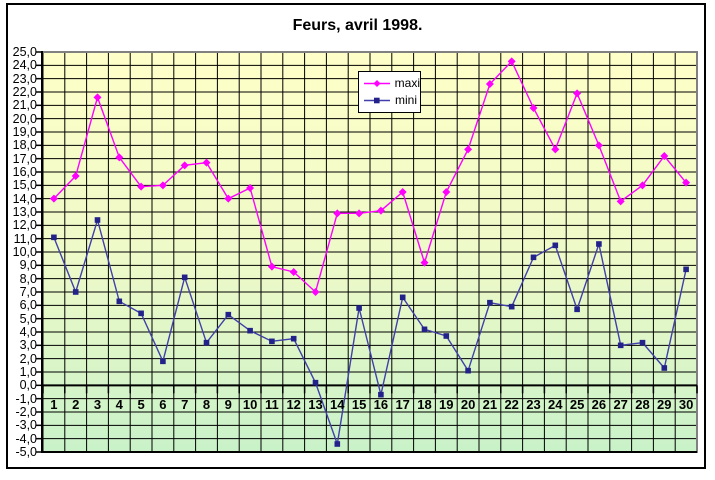 This screenshot has height=480, width=715. Describe the element at coordinates (28, 305) in the screenshot. I see `y-axis-label: 6,0` at that location.